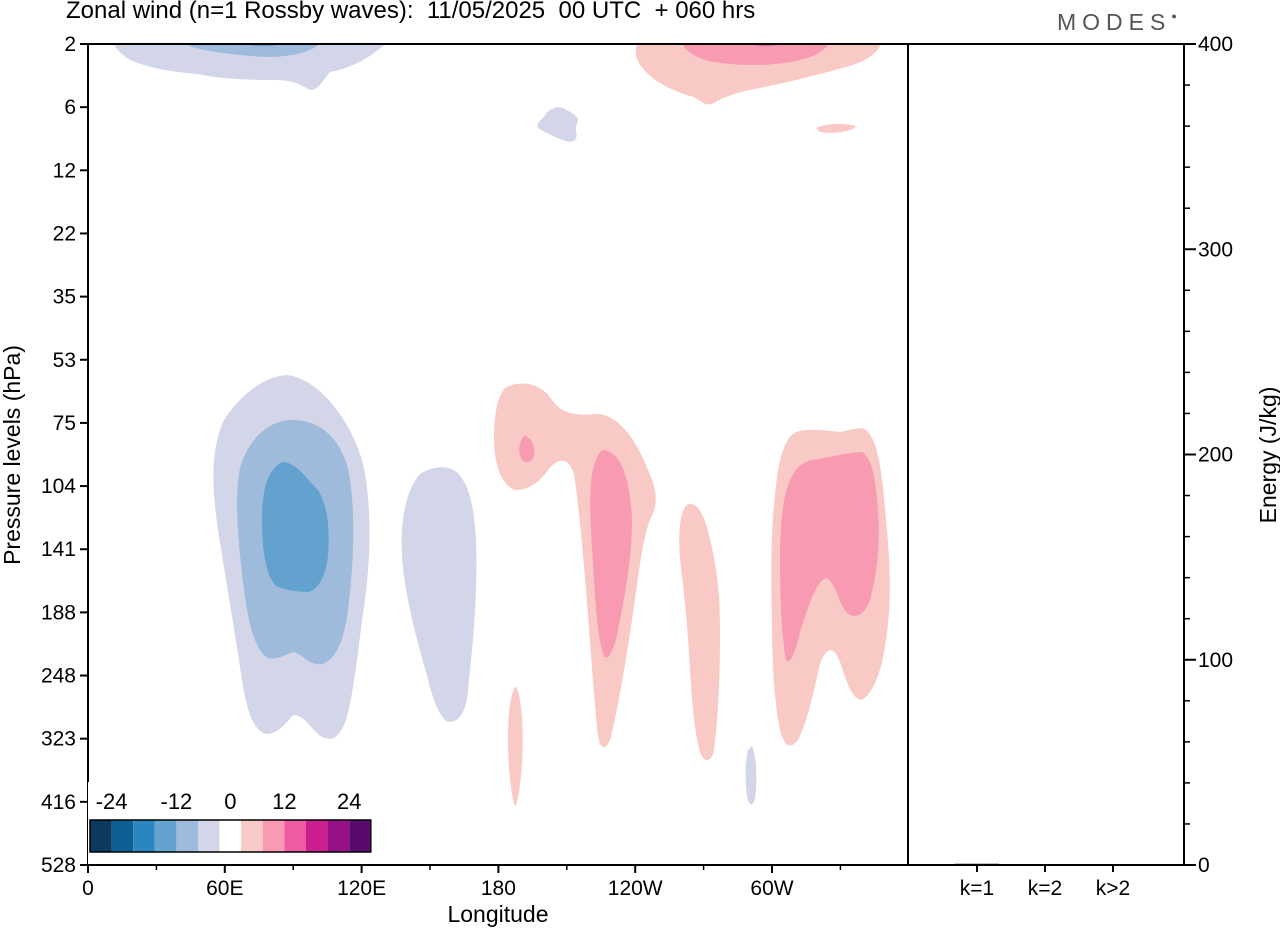  What do you see at coordinates (462, 882) in the screenshot?
I see `x-axis: 0 60E 120E 180 120W 60W` at bounding box center [462, 882].